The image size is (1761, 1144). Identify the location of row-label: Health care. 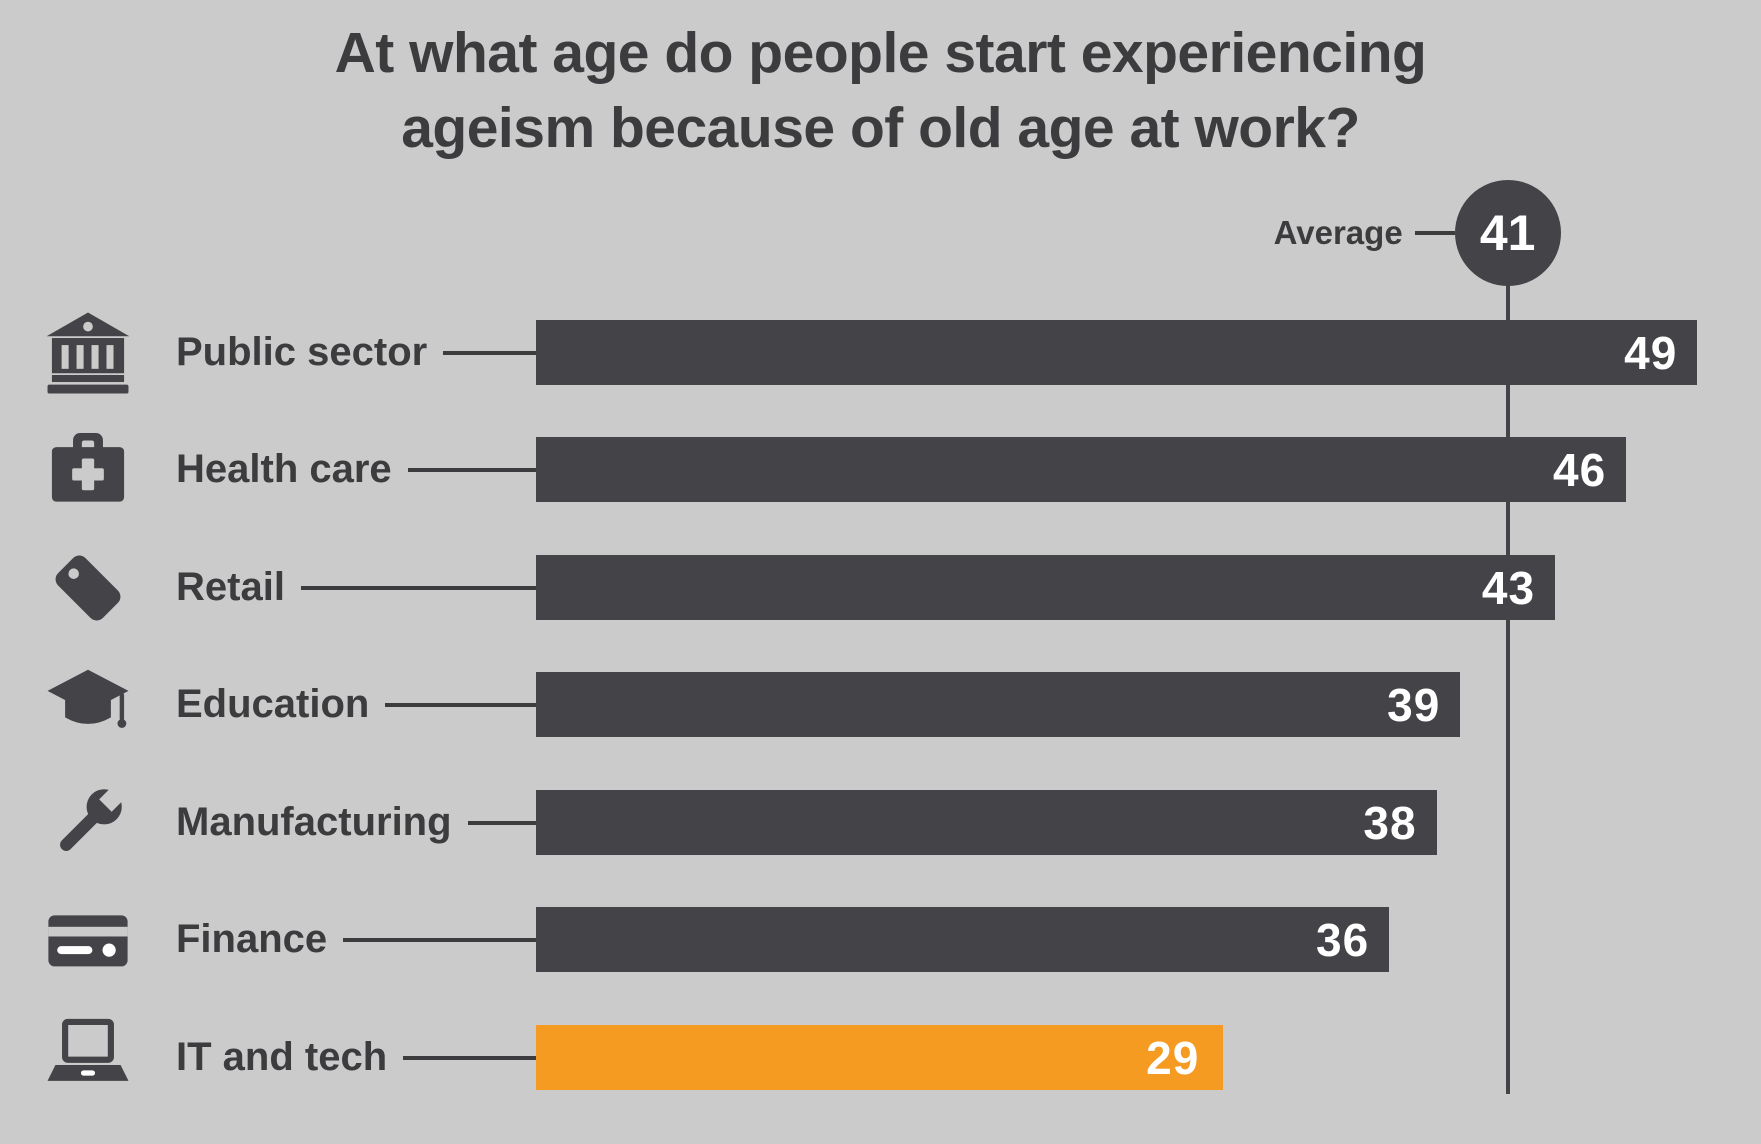
(284, 469).